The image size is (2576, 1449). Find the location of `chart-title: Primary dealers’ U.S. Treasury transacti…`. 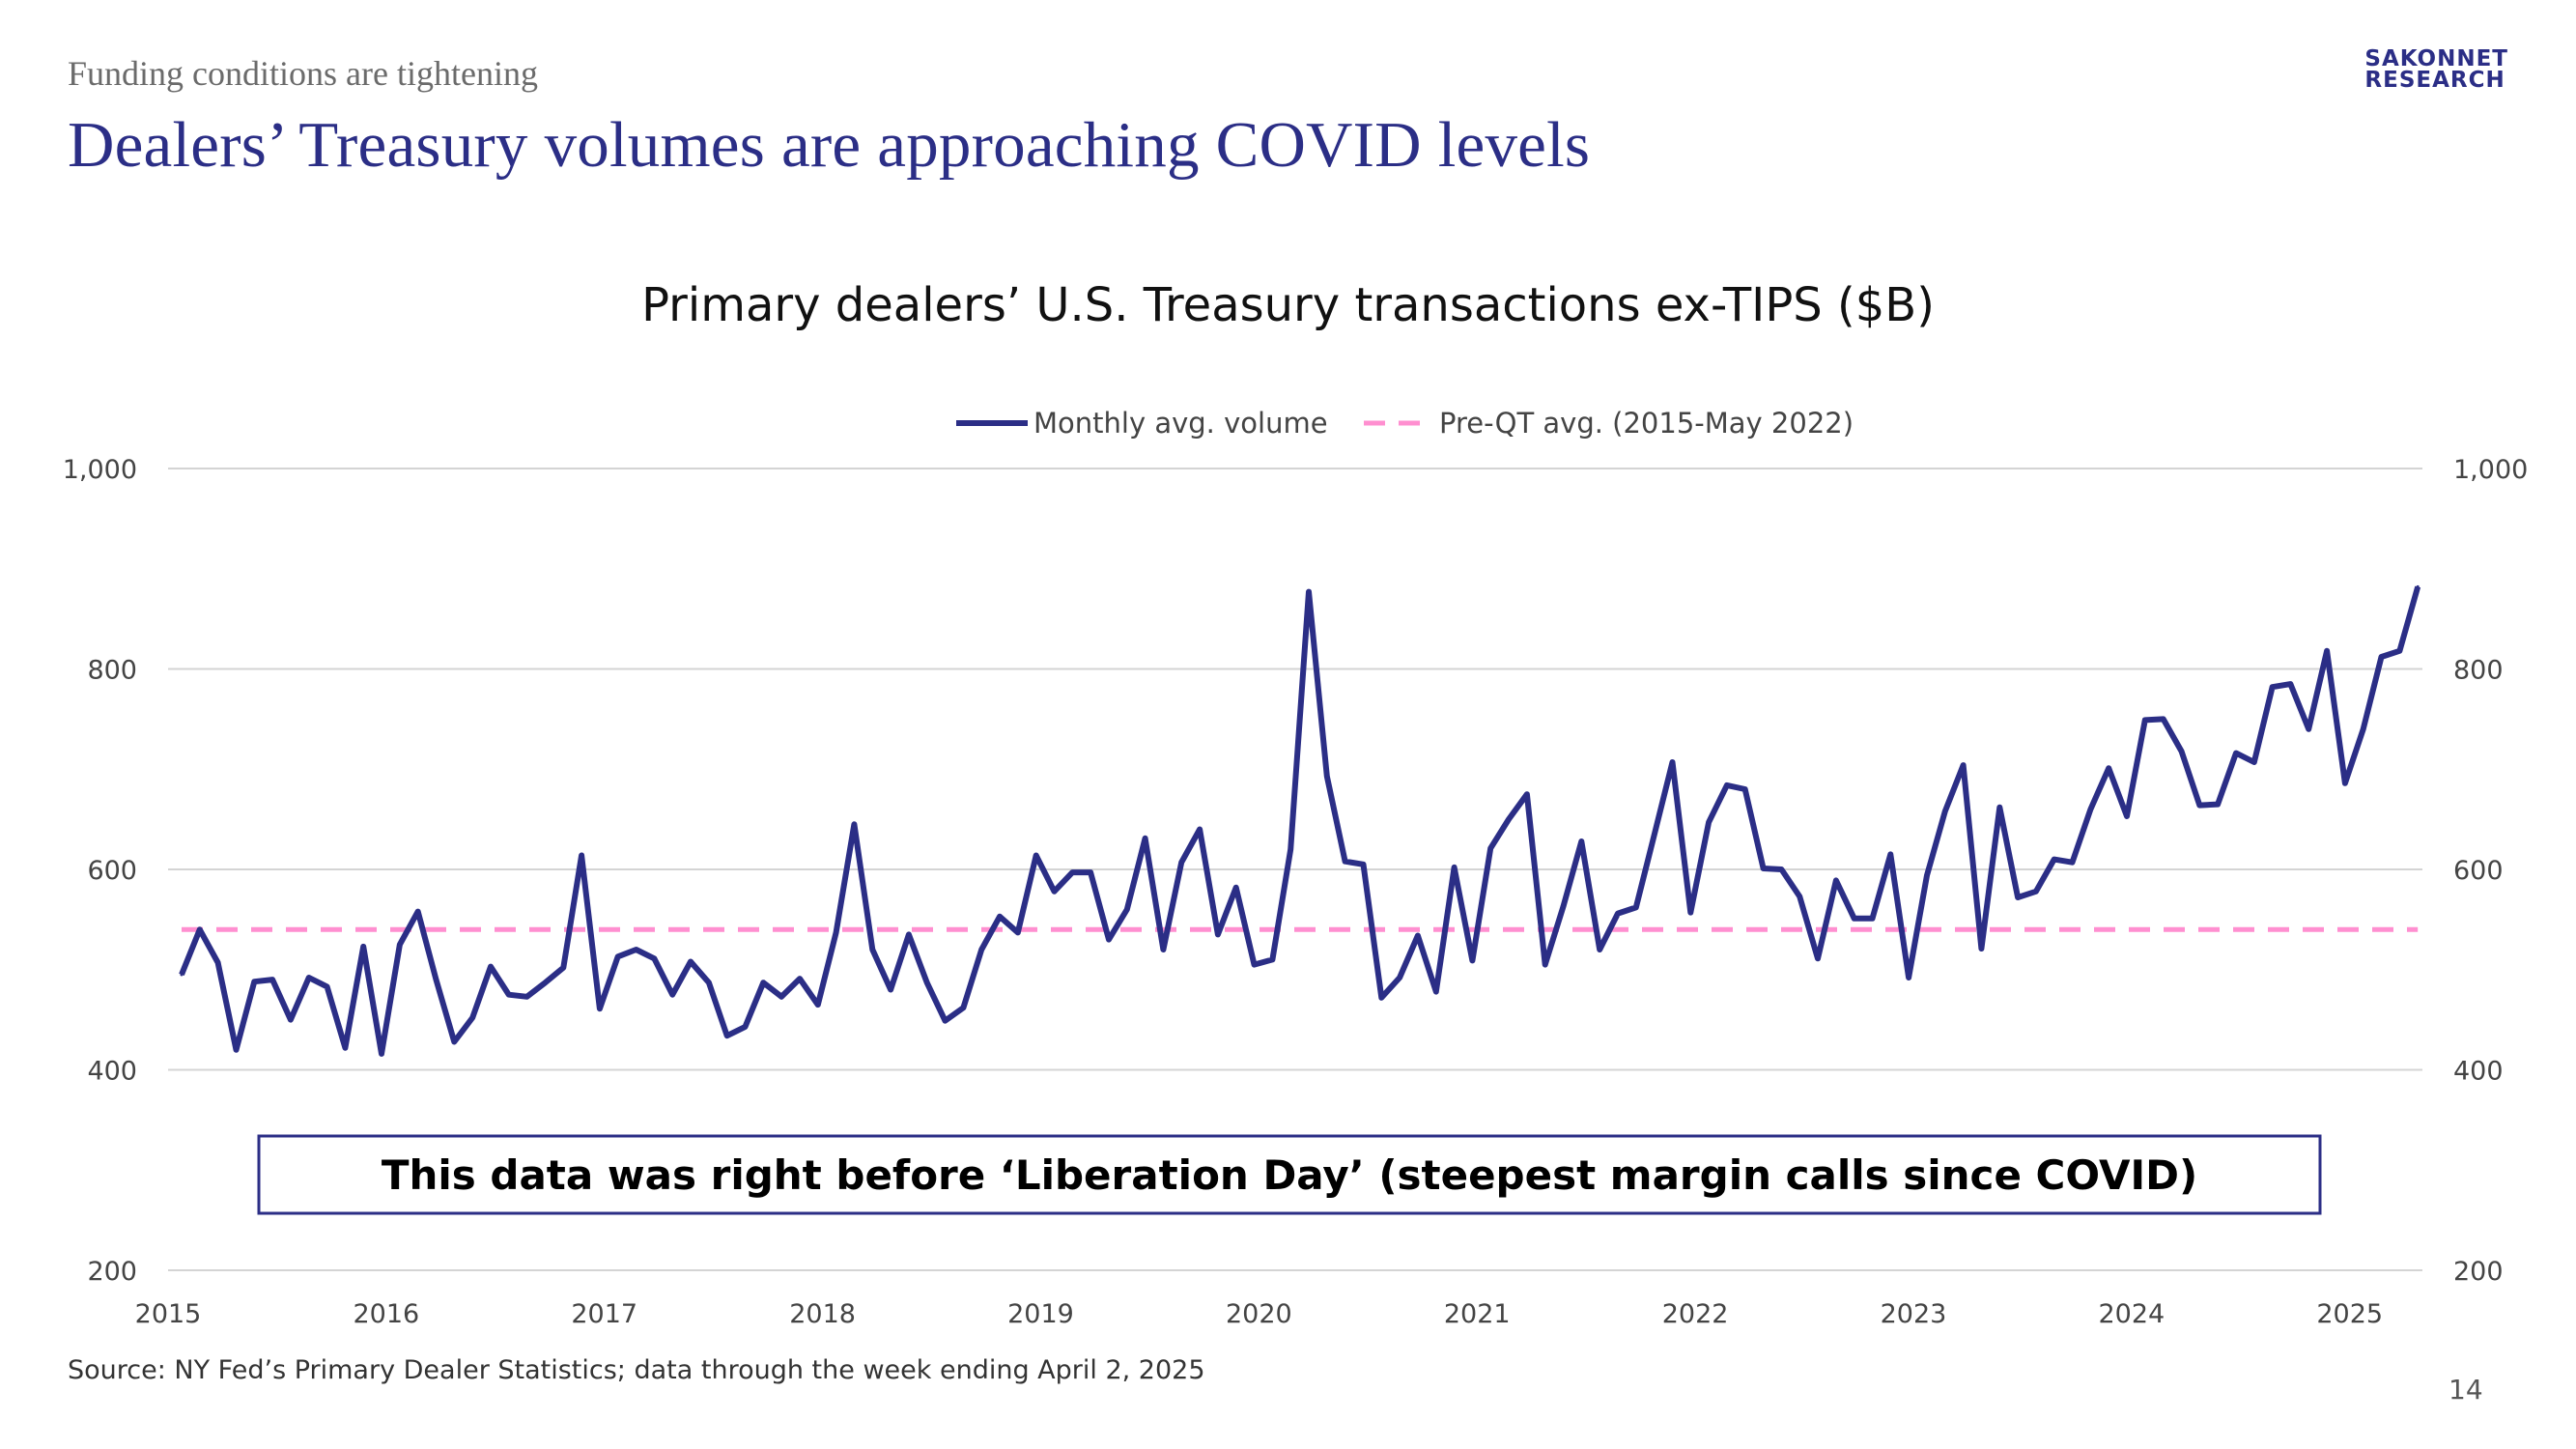

chart-title: Primary dealers’ U.S. Treasury transacti… is located at coordinates (1288, 305).